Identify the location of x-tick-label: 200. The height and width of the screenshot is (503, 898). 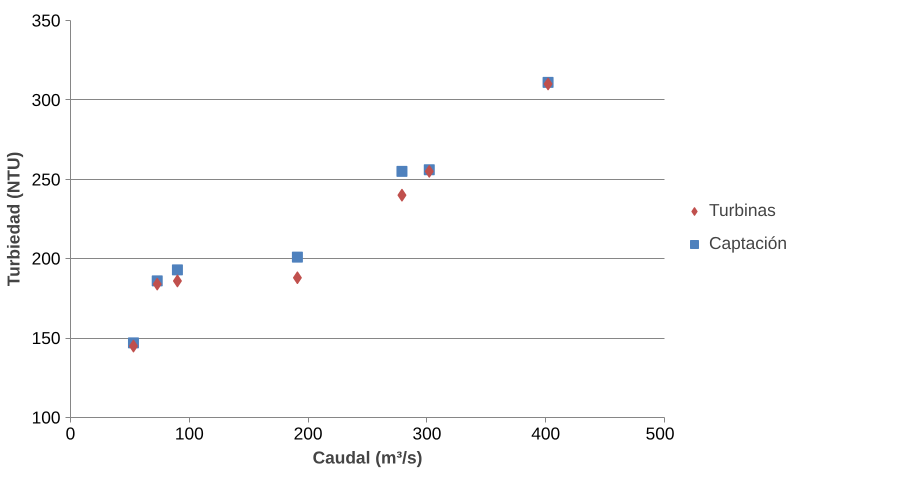
(308, 434).